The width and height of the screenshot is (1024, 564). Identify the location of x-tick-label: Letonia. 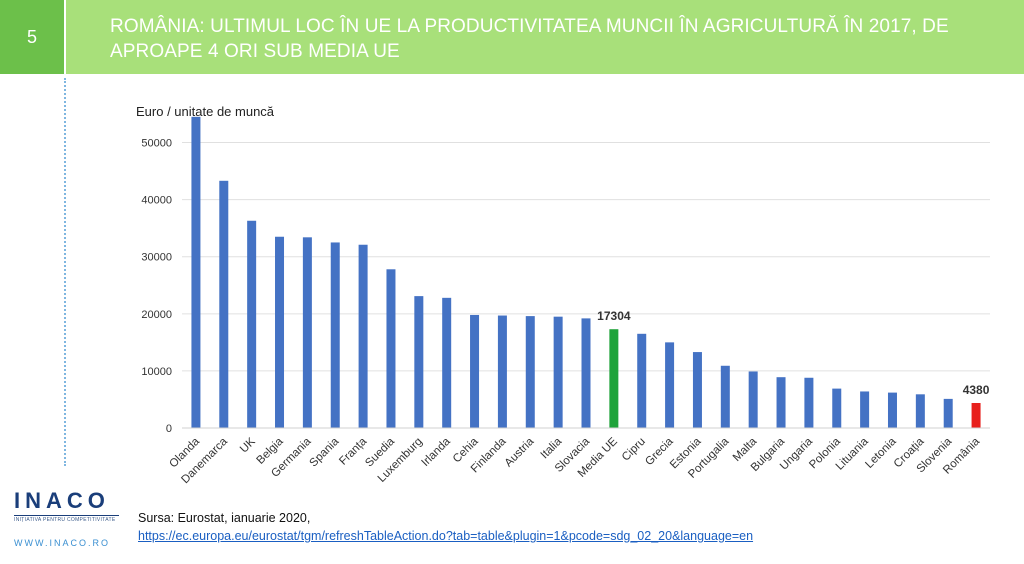
(881, 453).